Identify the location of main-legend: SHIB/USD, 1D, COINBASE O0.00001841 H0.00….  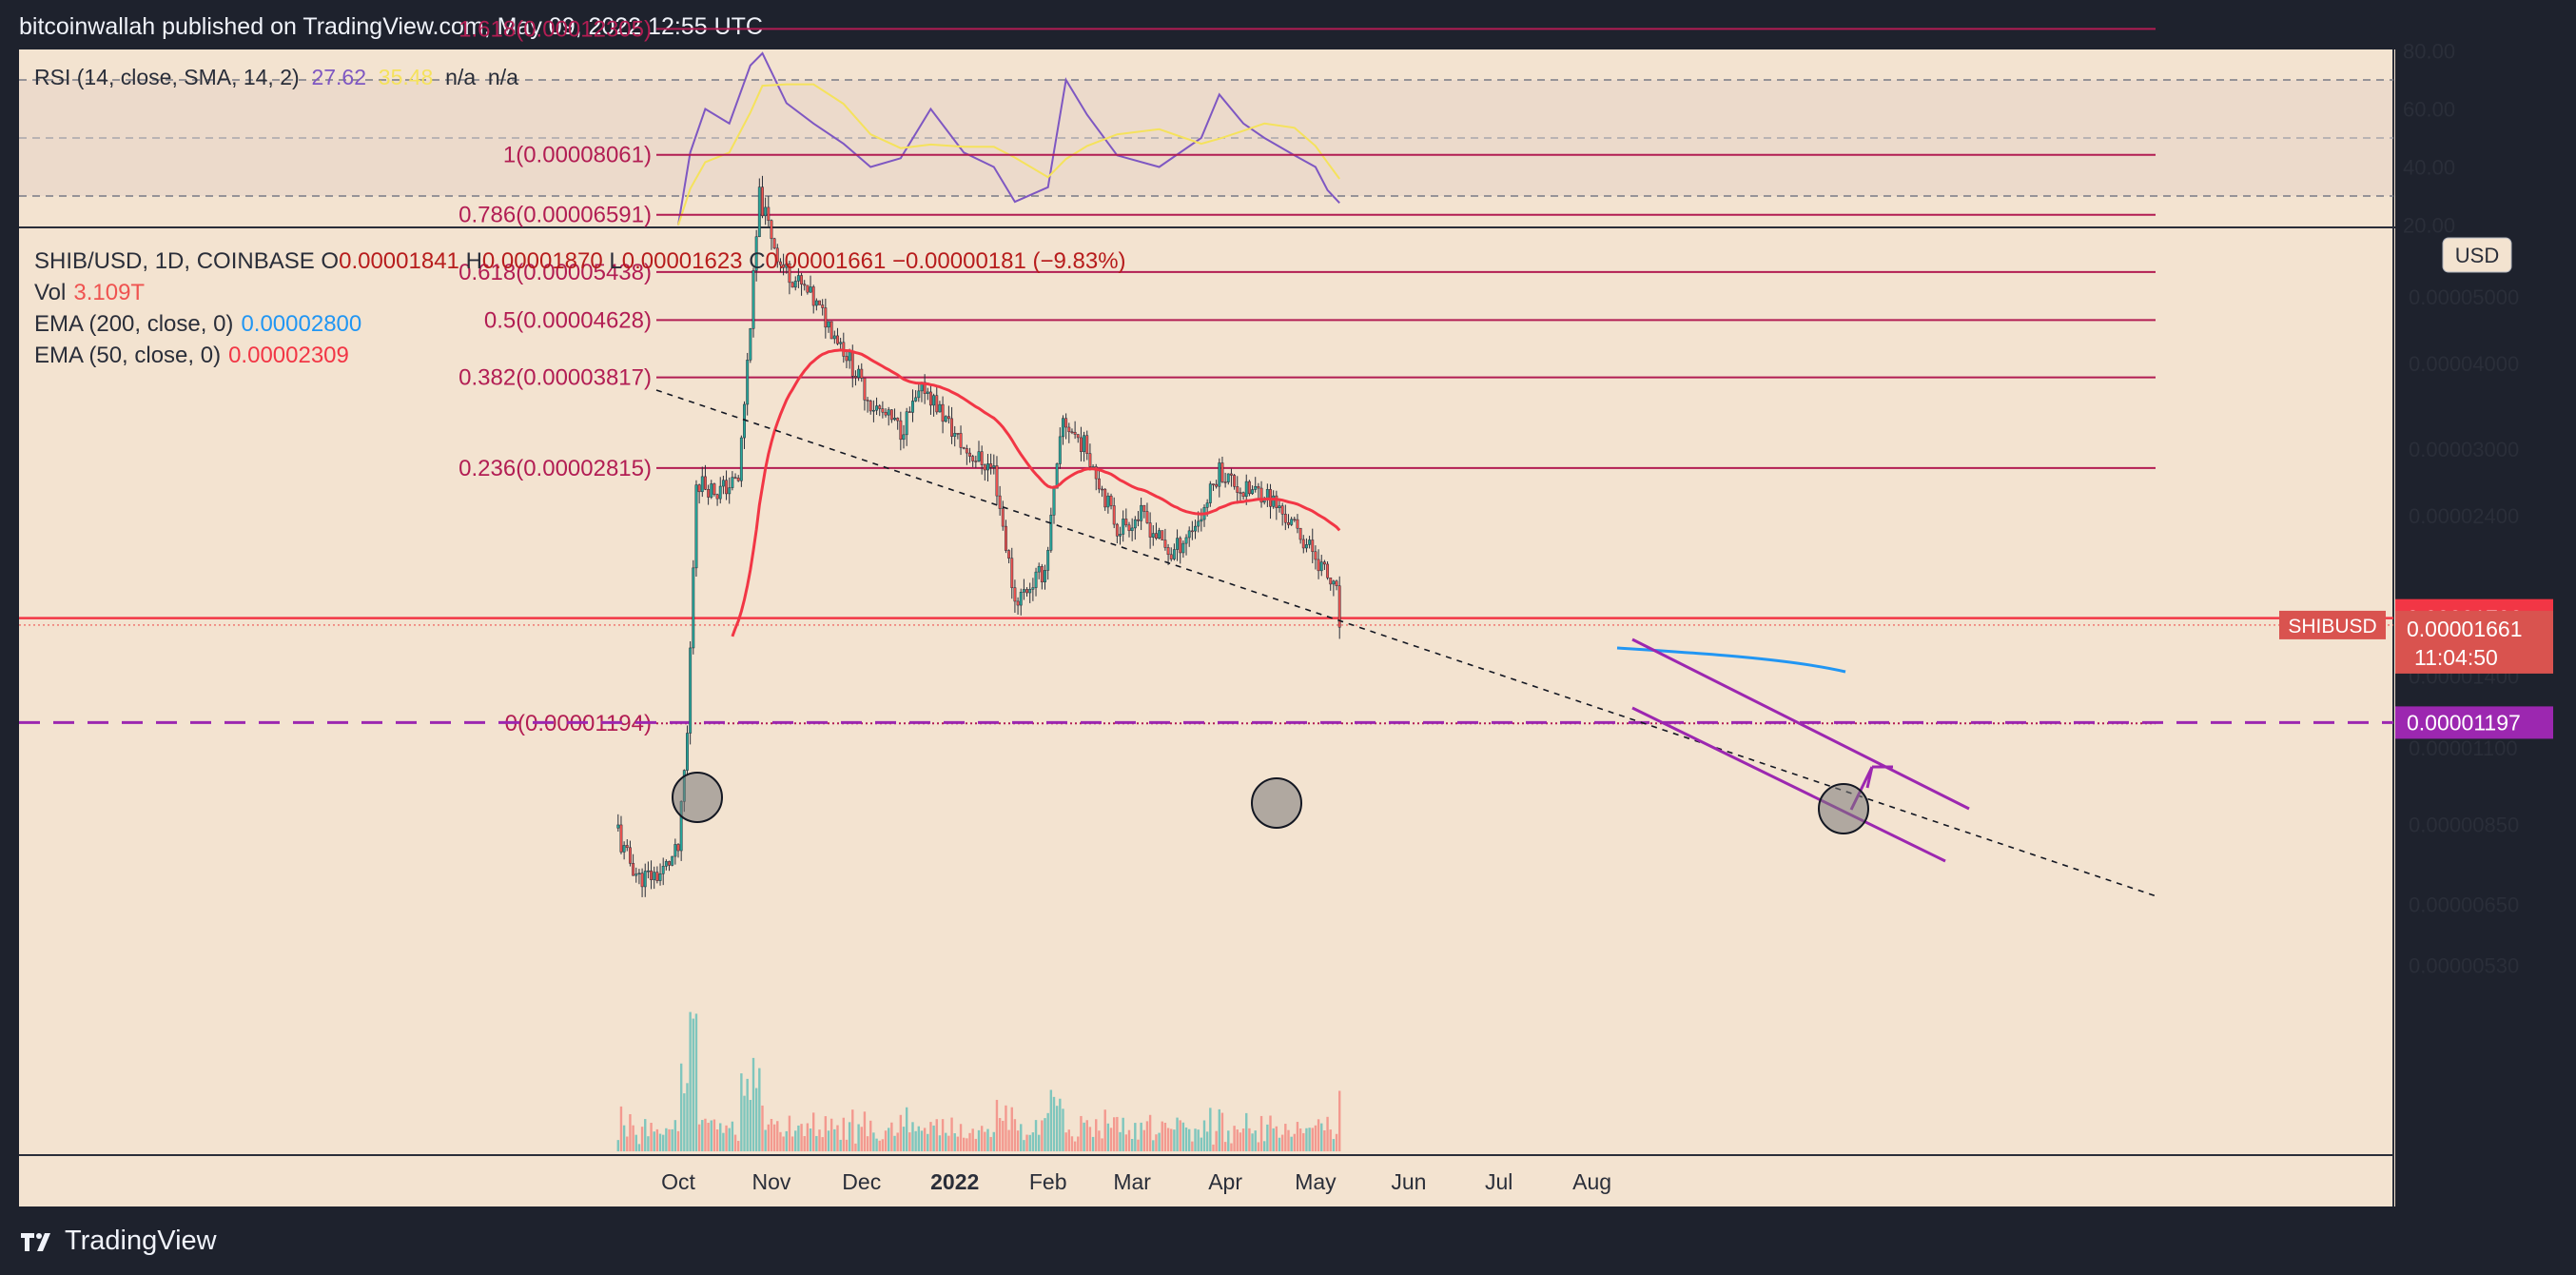
(580, 308).